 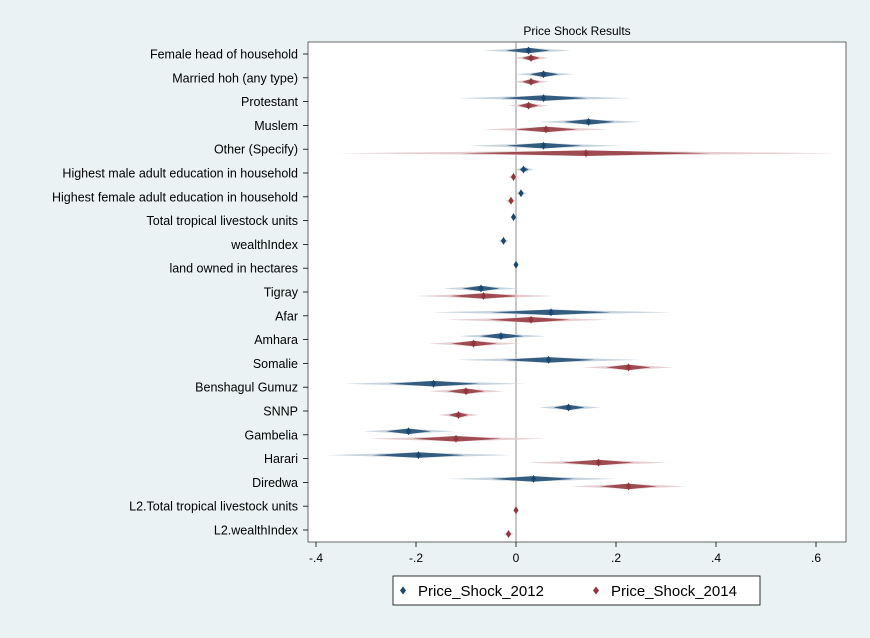 I want to click on legend-box, so click(x=576, y=590).